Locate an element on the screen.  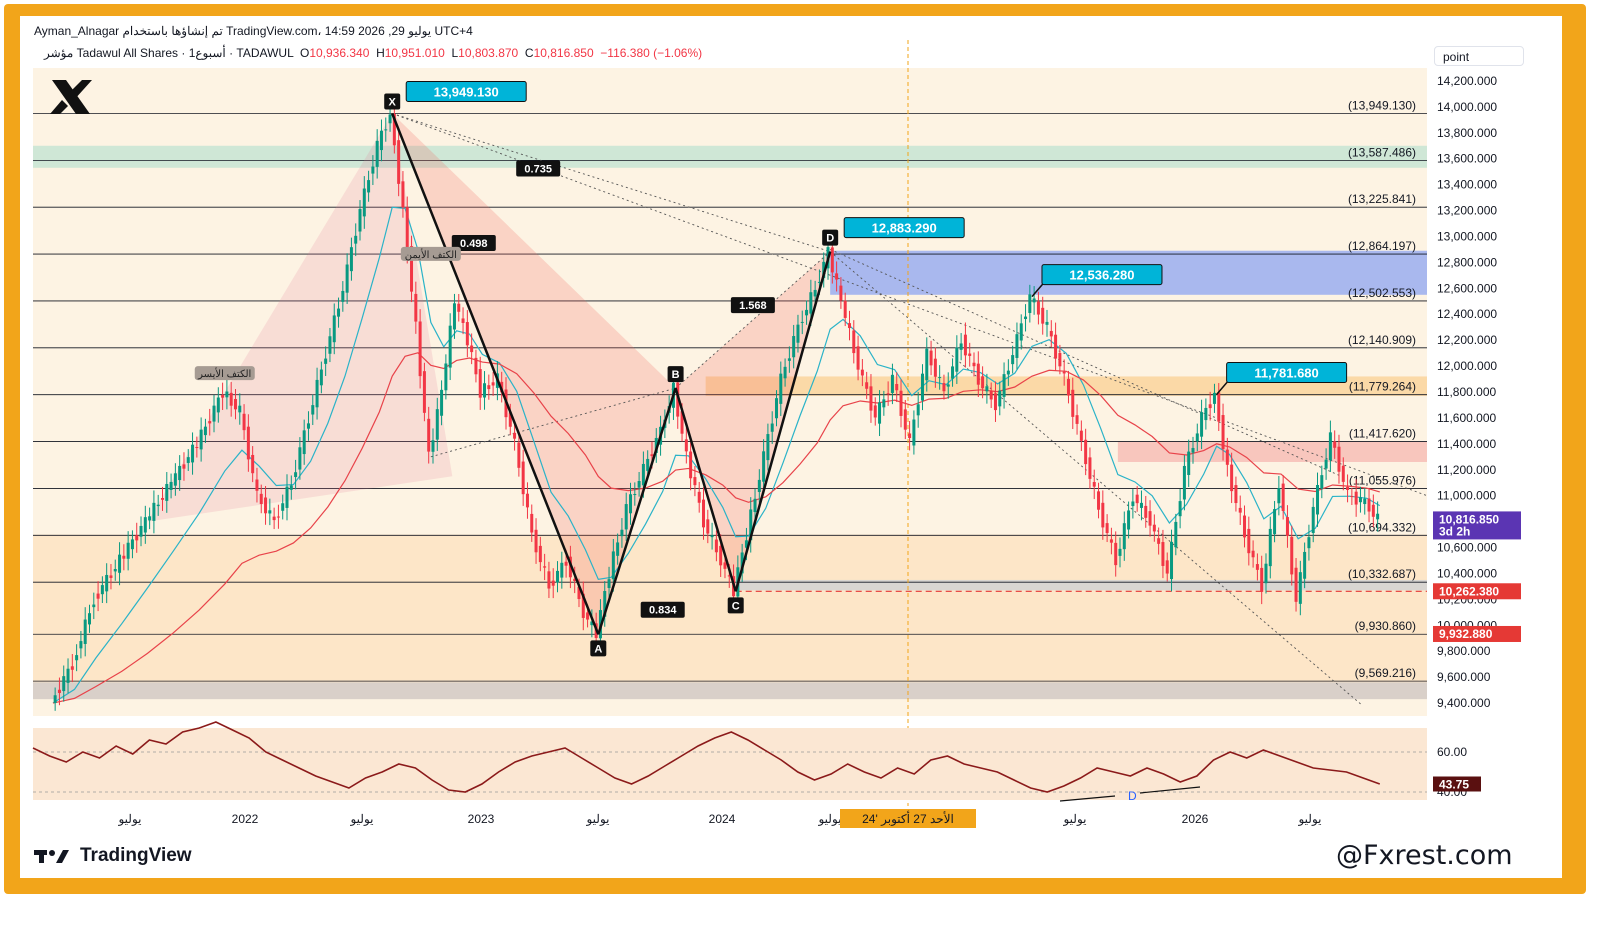
support-price-tag-text: 10,262.380 is located at coordinates (1469, 591).